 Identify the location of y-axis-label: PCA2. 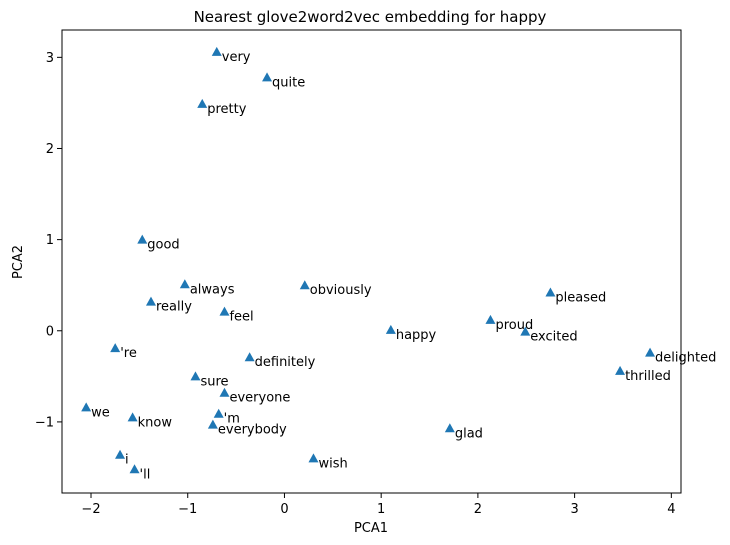
(18, 262).